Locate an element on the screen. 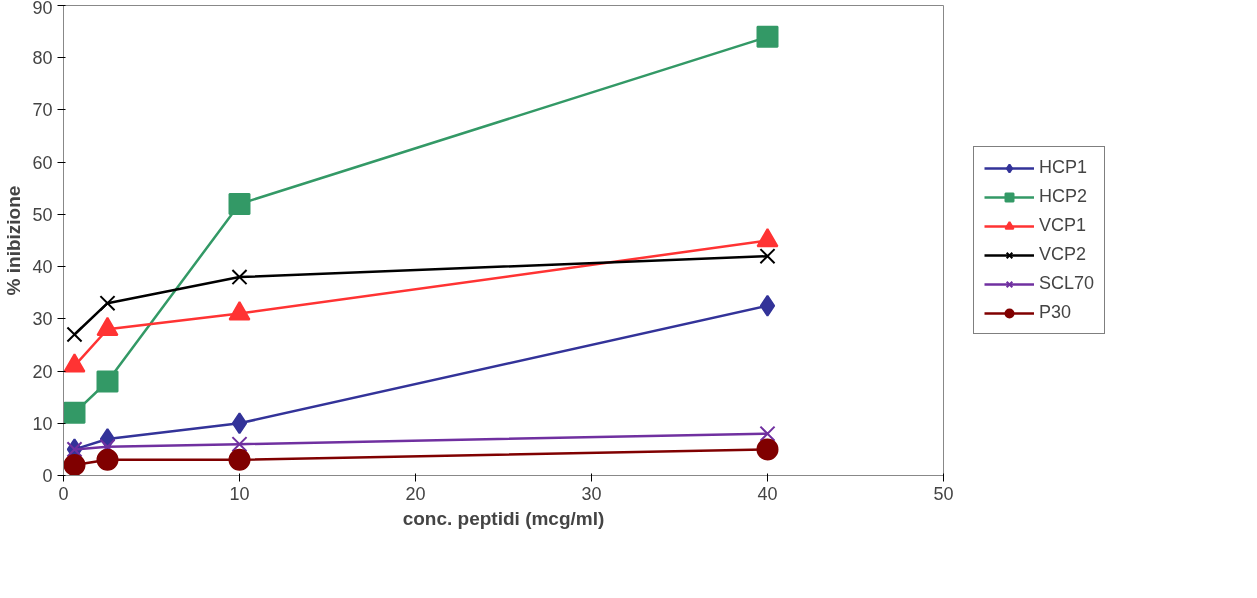 The height and width of the screenshot is (598, 1257). legend-label: P30 is located at coordinates (1055, 312).